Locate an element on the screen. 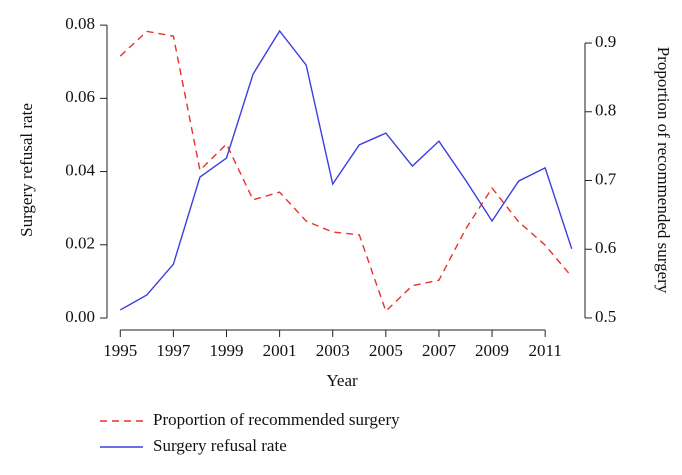 This screenshot has height=475, width=682. y-tick-label: 0.02 is located at coordinates (80, 243).